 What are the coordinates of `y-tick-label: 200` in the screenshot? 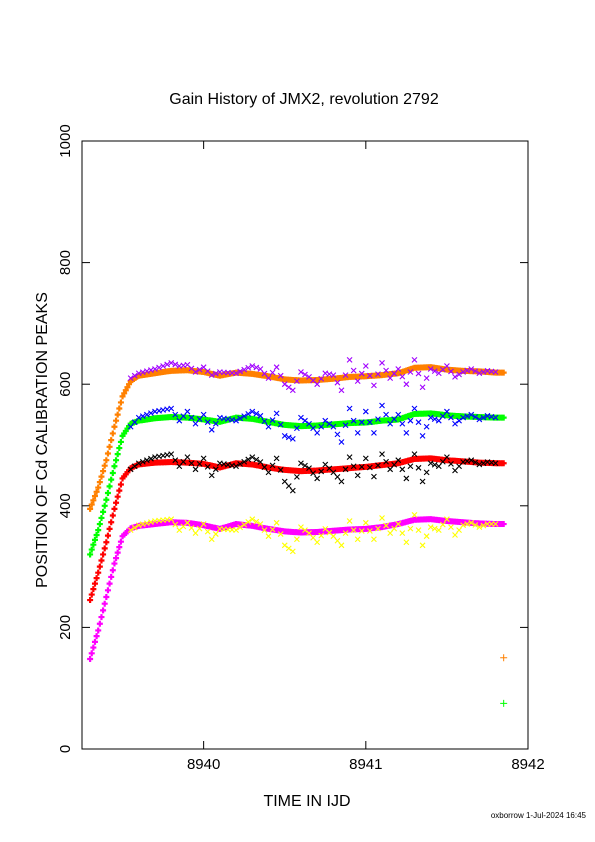 It's located at (65, 627).